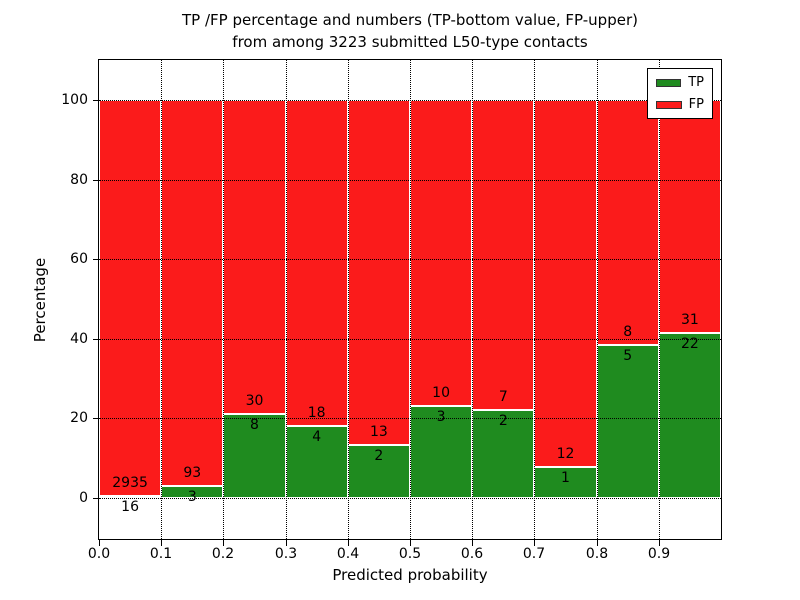 The height and width of the screenshot is (600, 800). What do you see at coordinates (378, 431) in the screenshot?
I see `fp-count-label: 13` at bounding box center [378, 431].